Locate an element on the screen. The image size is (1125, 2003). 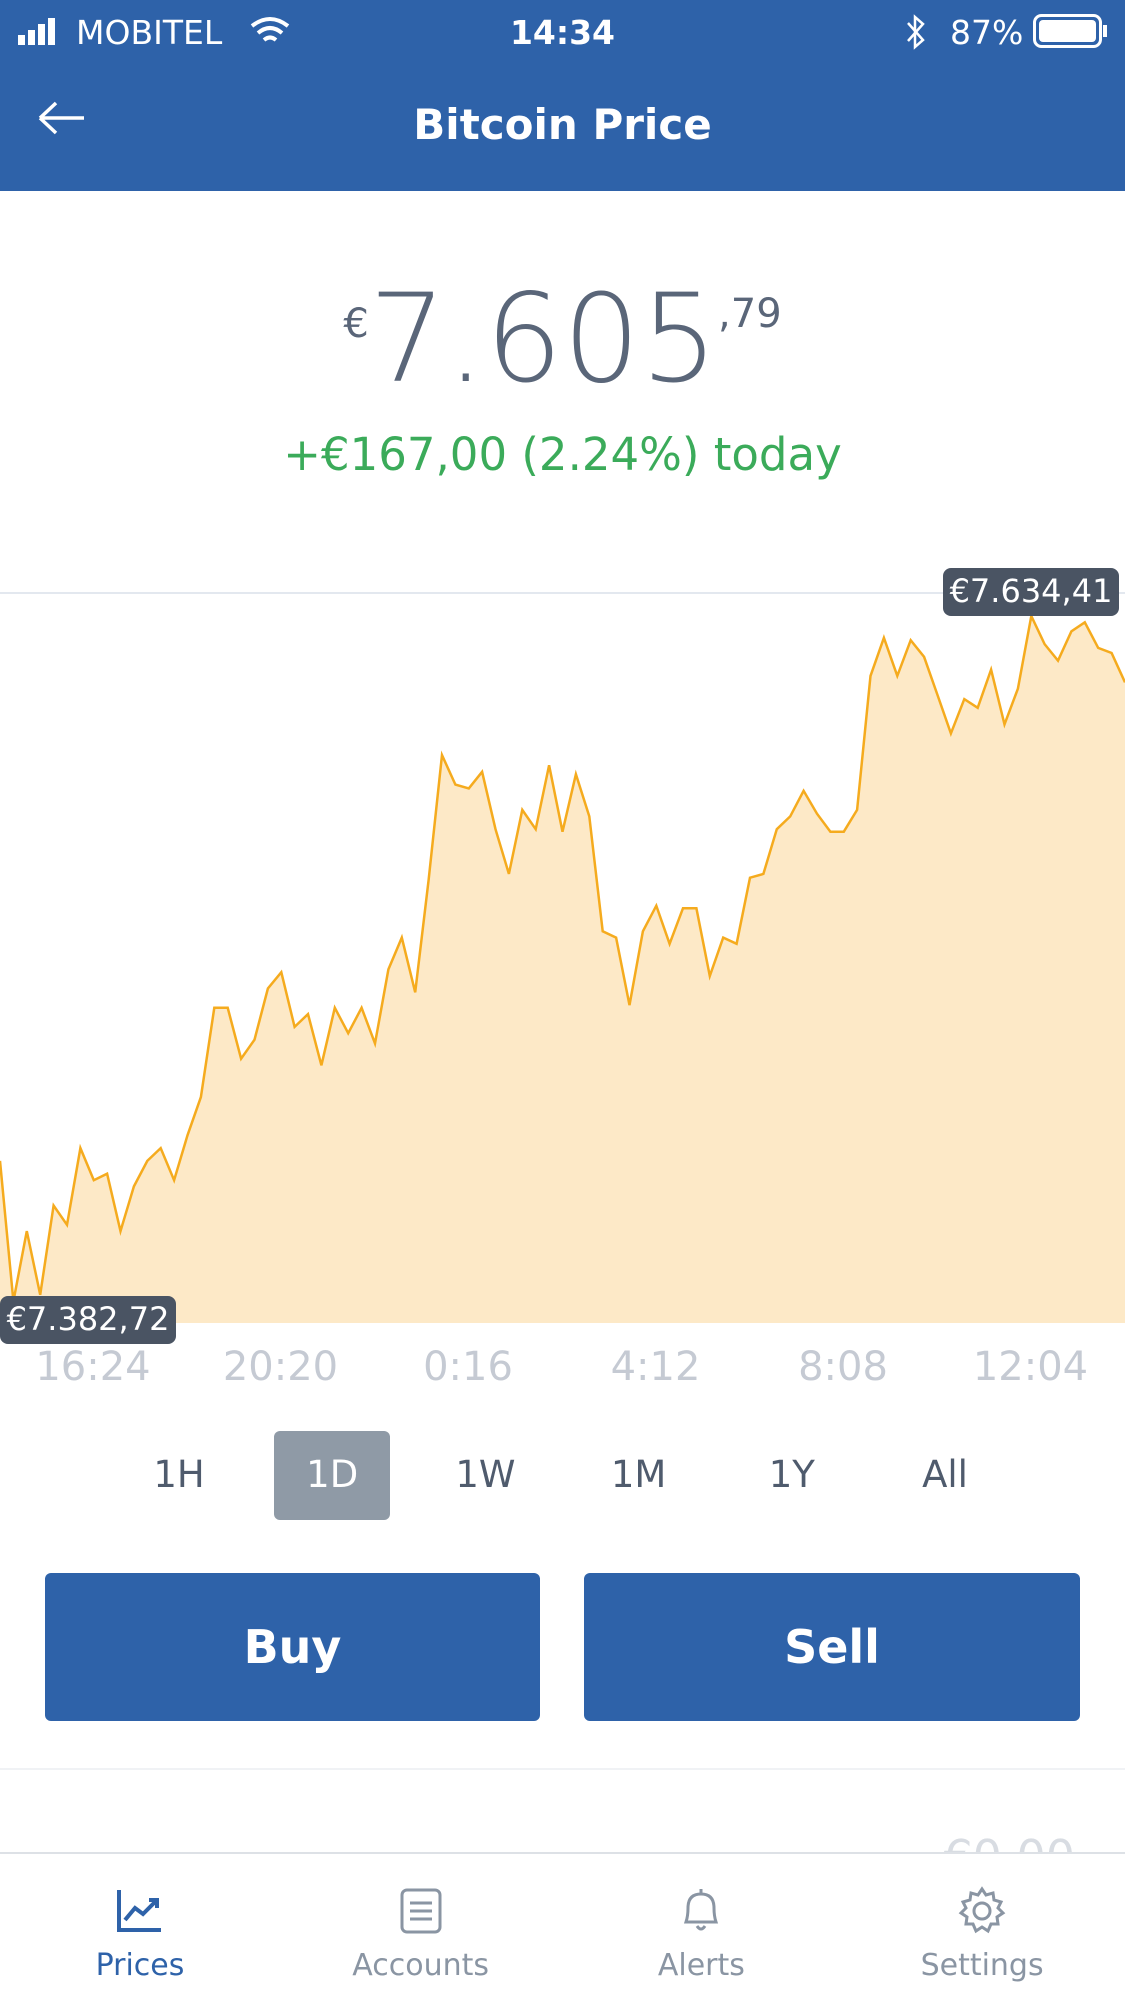
divider is located at coordinates (562, 1769).